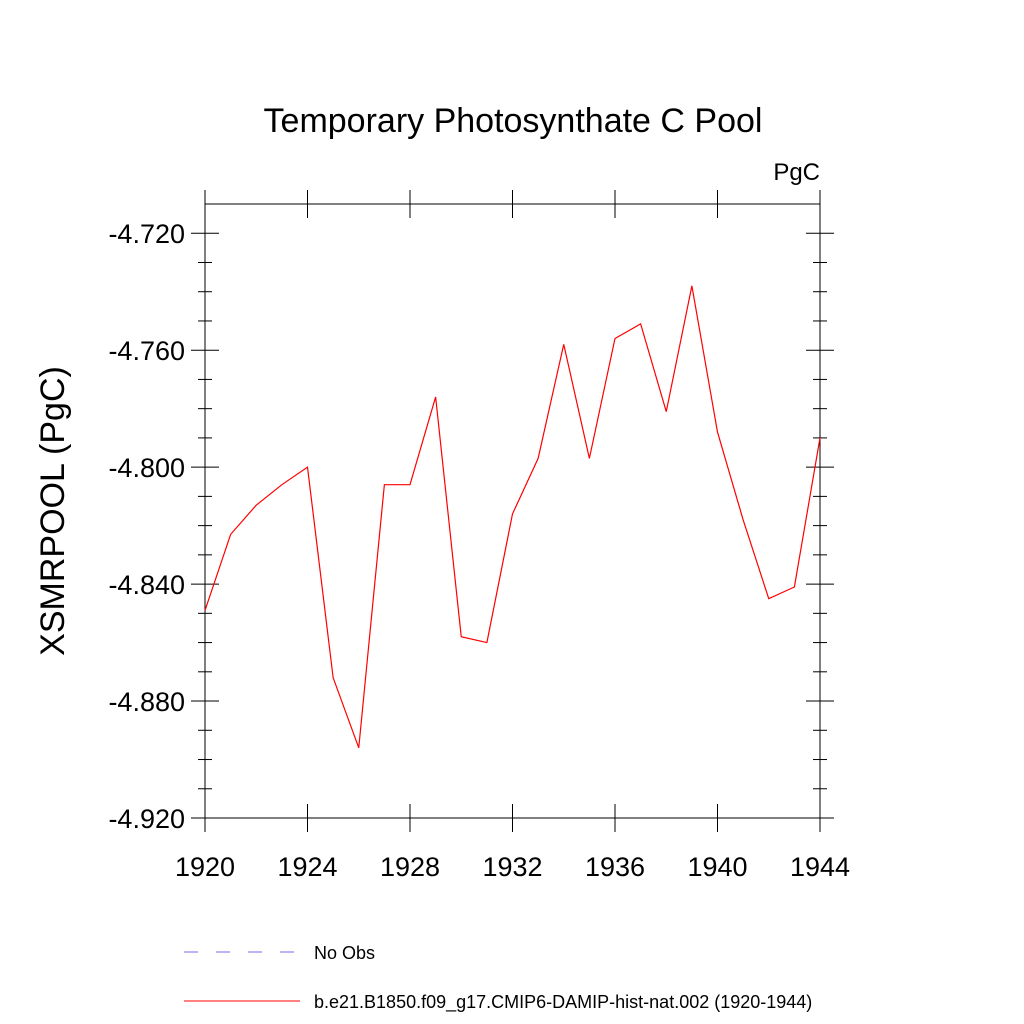 This screenshot has width=1024, height=1024. Describe the element at coordinates (796, 172) in the screenshot. I see `units-label: PgC` at that location.